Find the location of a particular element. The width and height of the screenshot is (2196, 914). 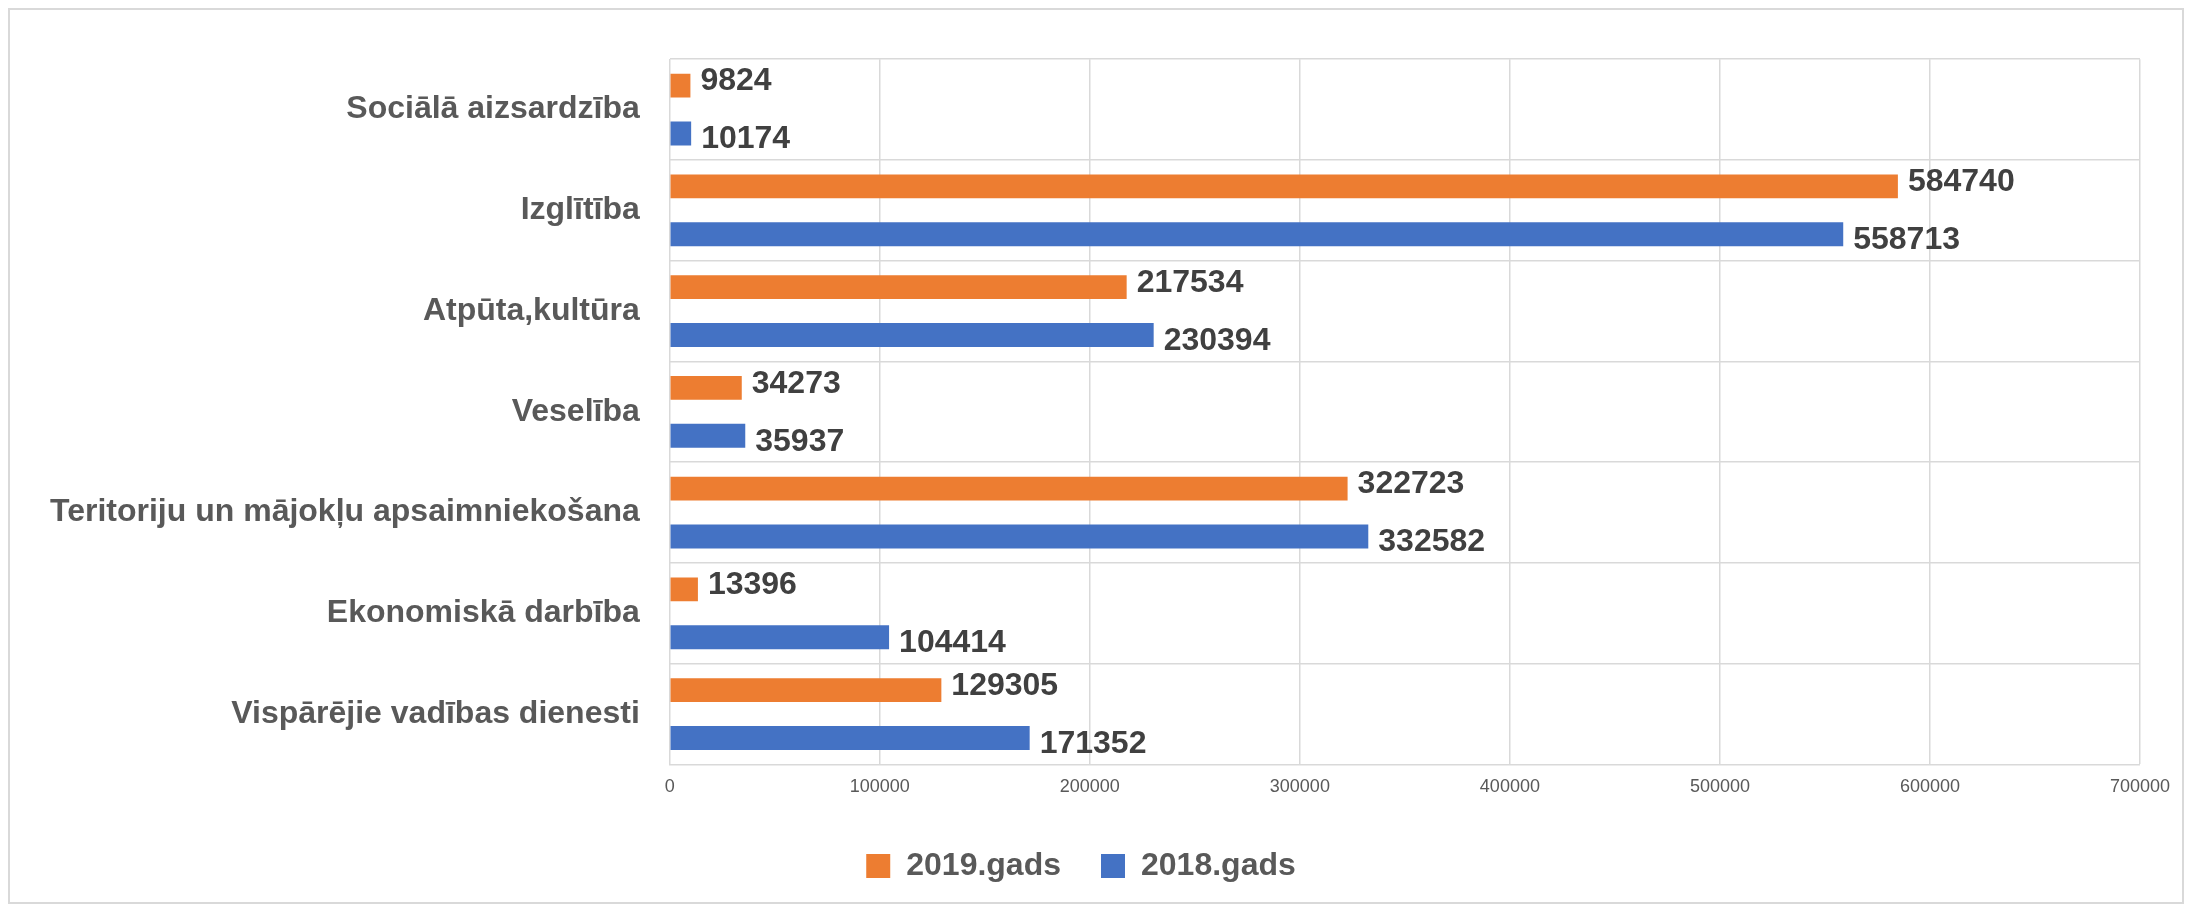

legend-label: 2018.gads is located at coordinates (1218, 863).